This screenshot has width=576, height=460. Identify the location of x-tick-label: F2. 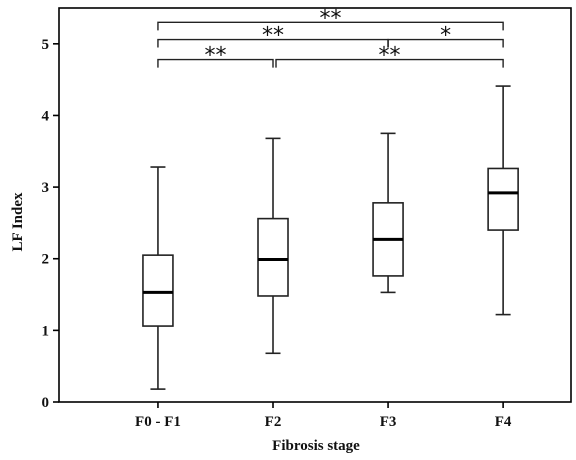
(273, 422).